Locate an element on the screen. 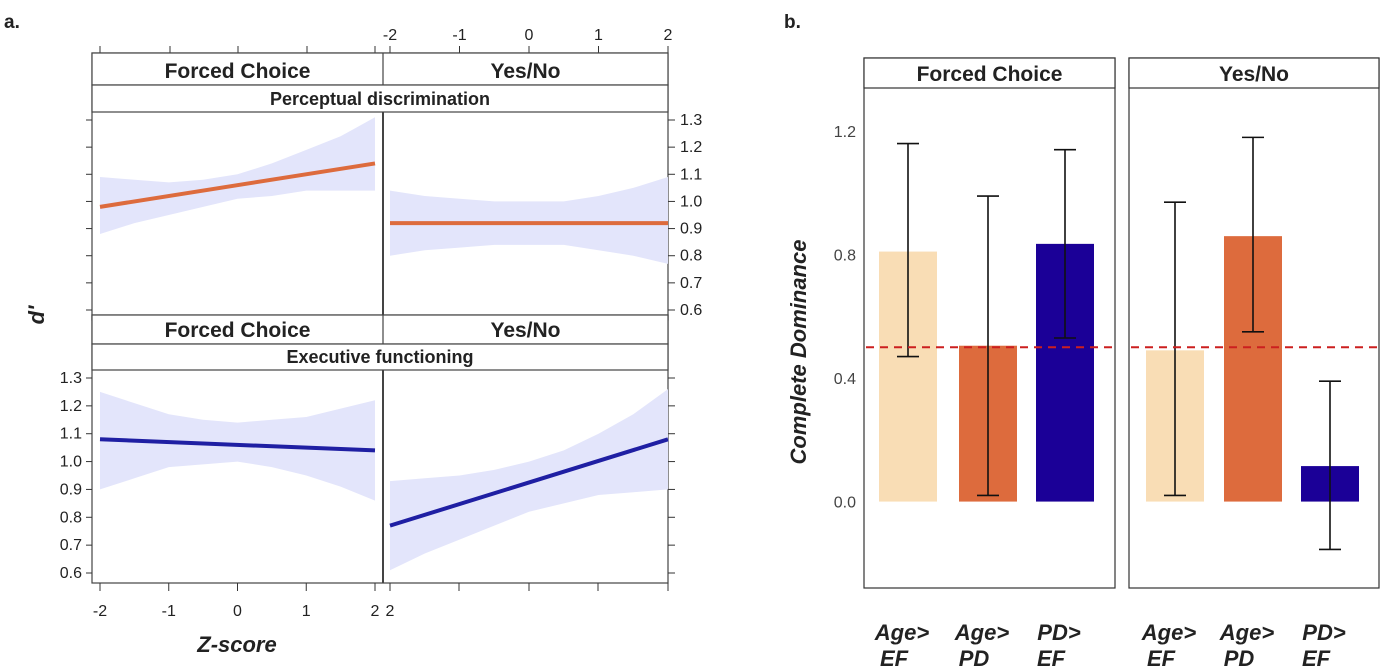 This screenshot has width=1391, height=672. top-x-tick-label: 0 is located at coordinates (529, 35).